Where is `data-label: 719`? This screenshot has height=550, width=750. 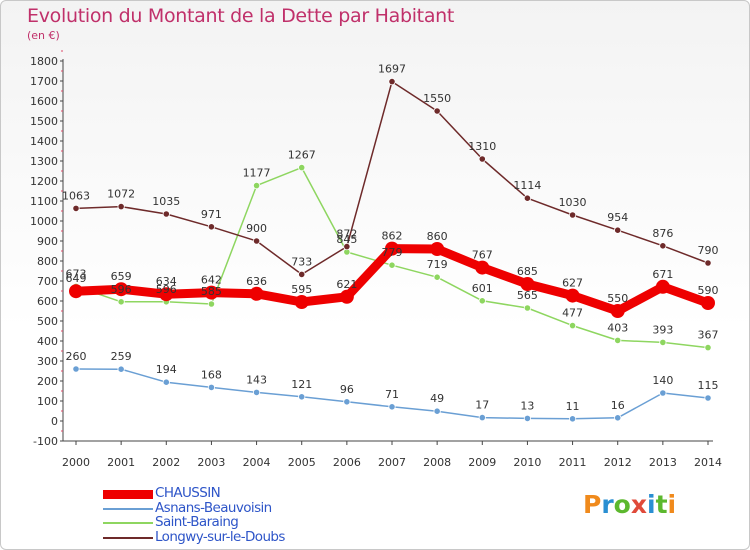
data-label: 719 is located at coordinates (437, 264).